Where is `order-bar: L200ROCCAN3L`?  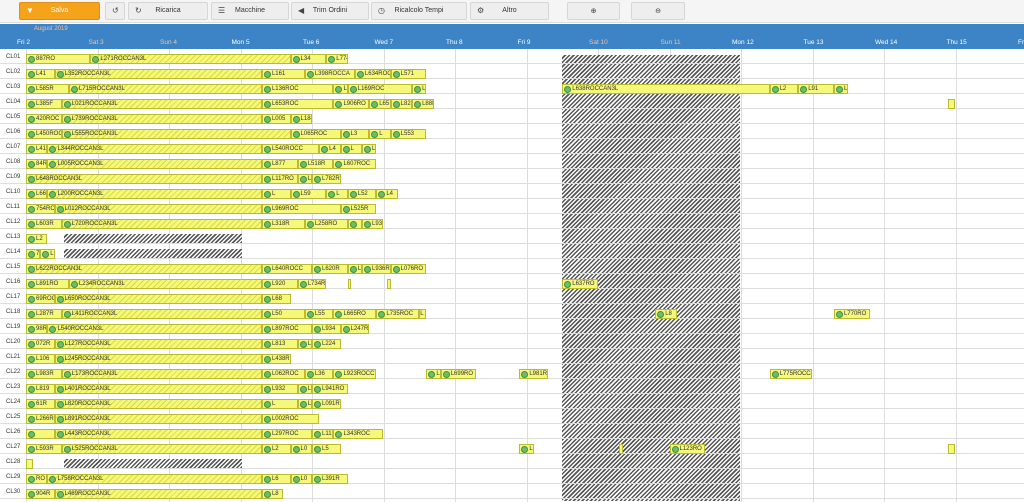 order-bar: L200ROCCAN3L is located at coordinates (154, 194).